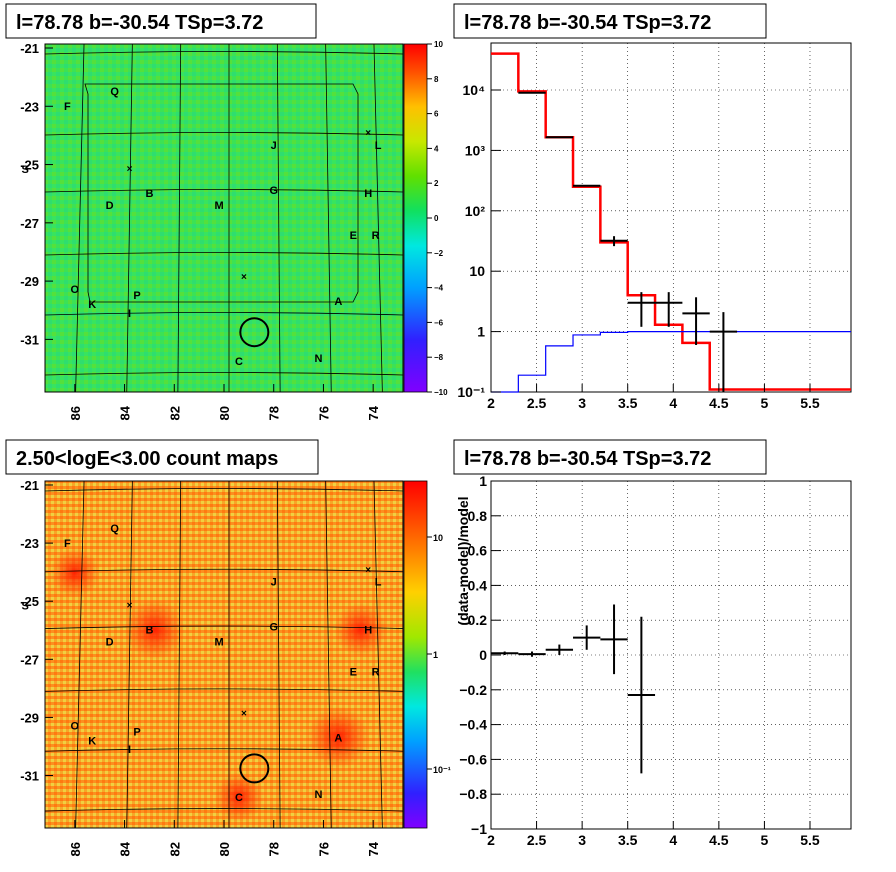 This screenshot has height=872, width=896. What do you see at coordinates (473, 794) in the screenshot?
I see `y-tick-label: −0.8` at bounding box center [473, 794].